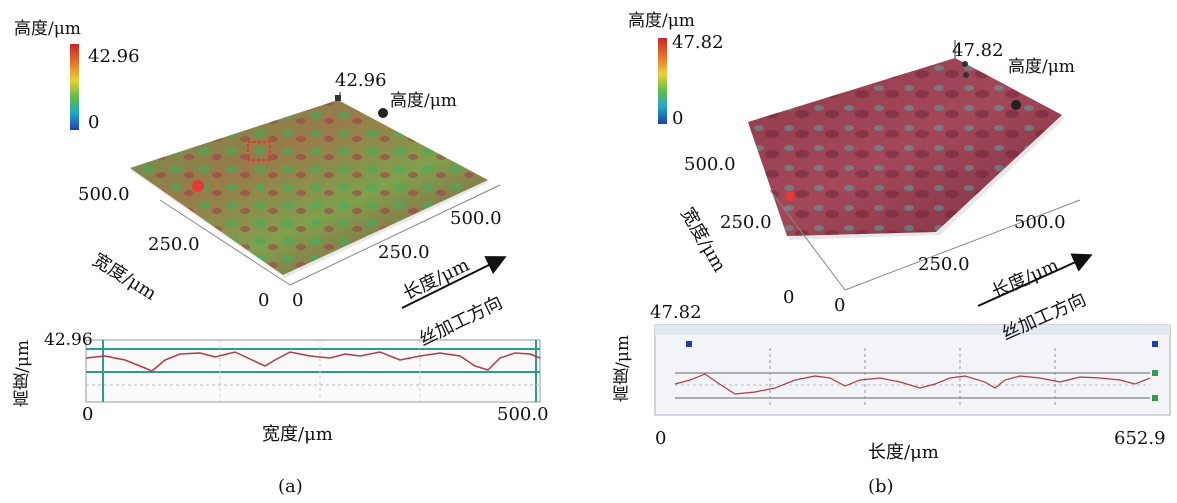 The height and width of the screenshot is (503, 1177). Describe the element at coordinates (881, 486) in the screenshot. I see `panel-b-caption: (b)` at that location.